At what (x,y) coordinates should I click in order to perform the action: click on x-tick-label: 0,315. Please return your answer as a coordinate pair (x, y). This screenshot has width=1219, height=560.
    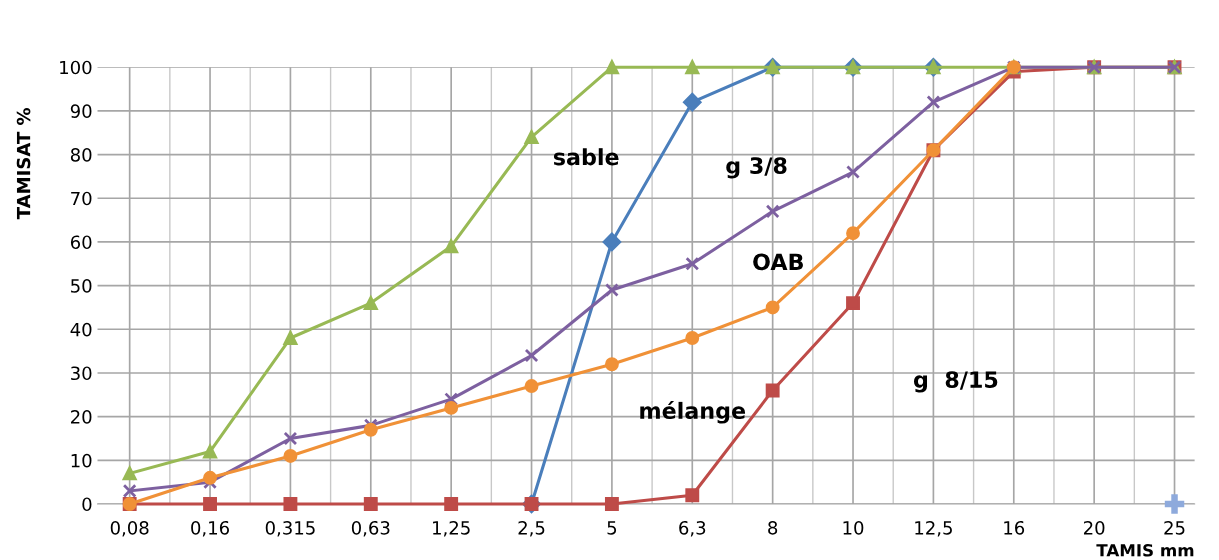
    Looking at the image, I should click on (290, 528).